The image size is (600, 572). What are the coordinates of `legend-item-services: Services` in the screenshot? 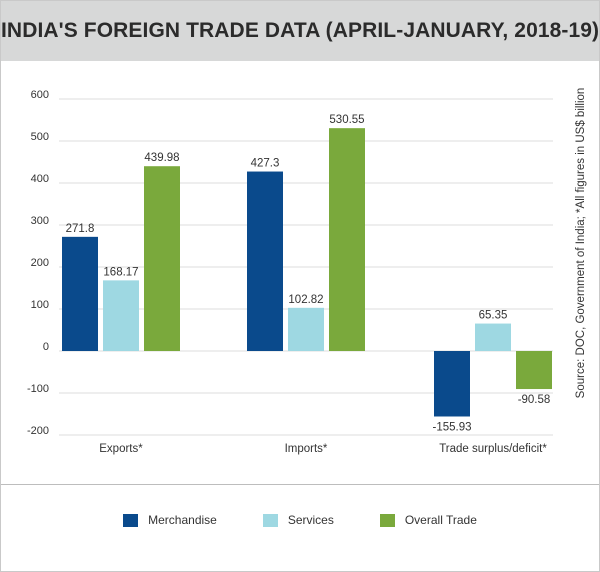 It's located at (298, 520).